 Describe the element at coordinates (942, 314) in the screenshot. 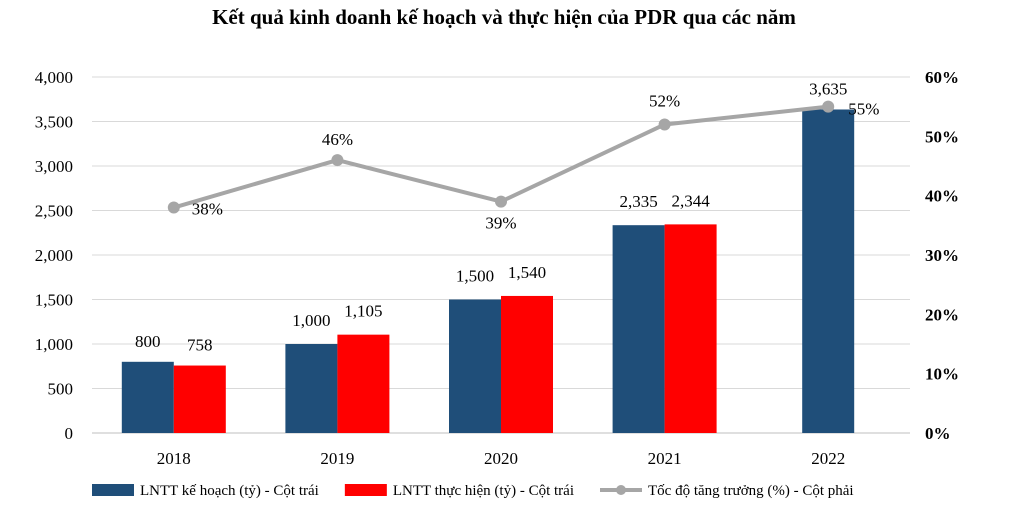

I see `right-tick-label: 20%` at that location.